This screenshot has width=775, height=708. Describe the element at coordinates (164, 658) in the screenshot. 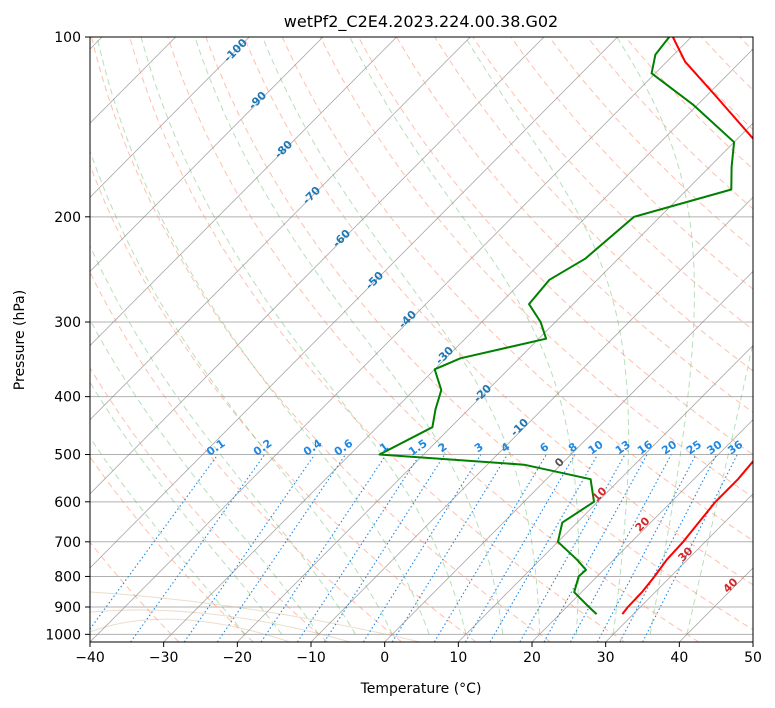

I see `x-tick-label: −30` at that location.